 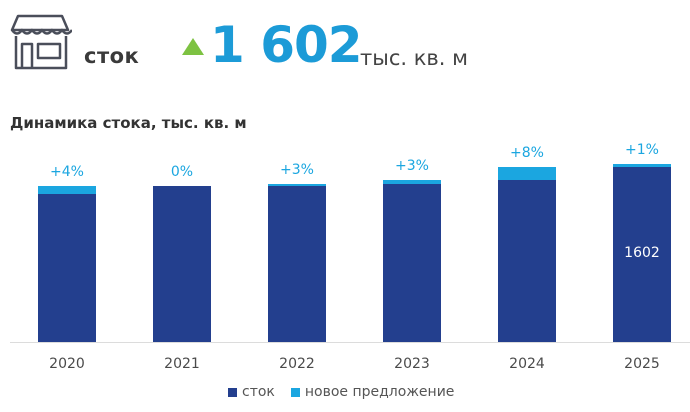 I want to click on headline-unit: тыс. кв. м, so click(x=414, y=58).